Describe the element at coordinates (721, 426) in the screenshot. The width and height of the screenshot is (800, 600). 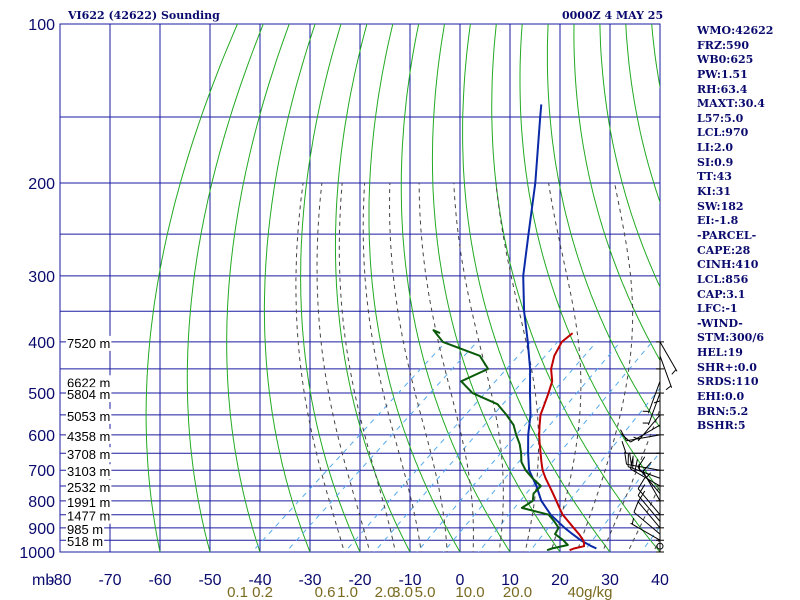
I see `stat-line: BSHR:5` at that location.